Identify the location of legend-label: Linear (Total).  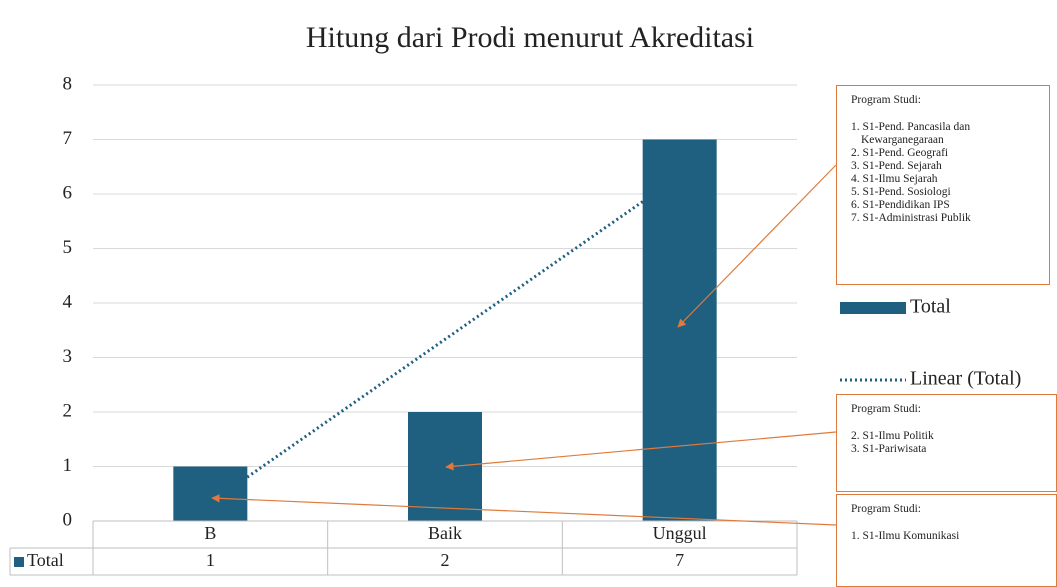
(965, 379).